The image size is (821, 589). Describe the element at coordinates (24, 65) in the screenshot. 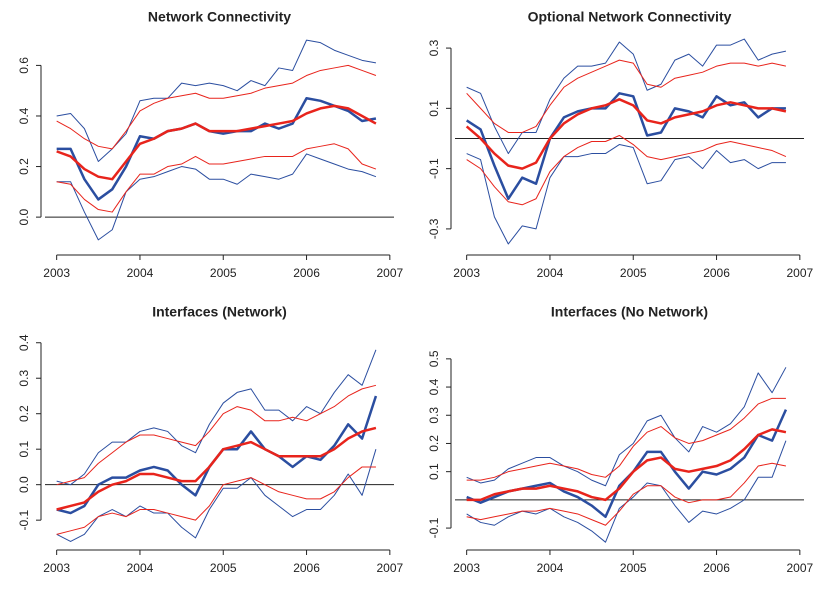

I see `y-tick-label: 0.6` at that location.